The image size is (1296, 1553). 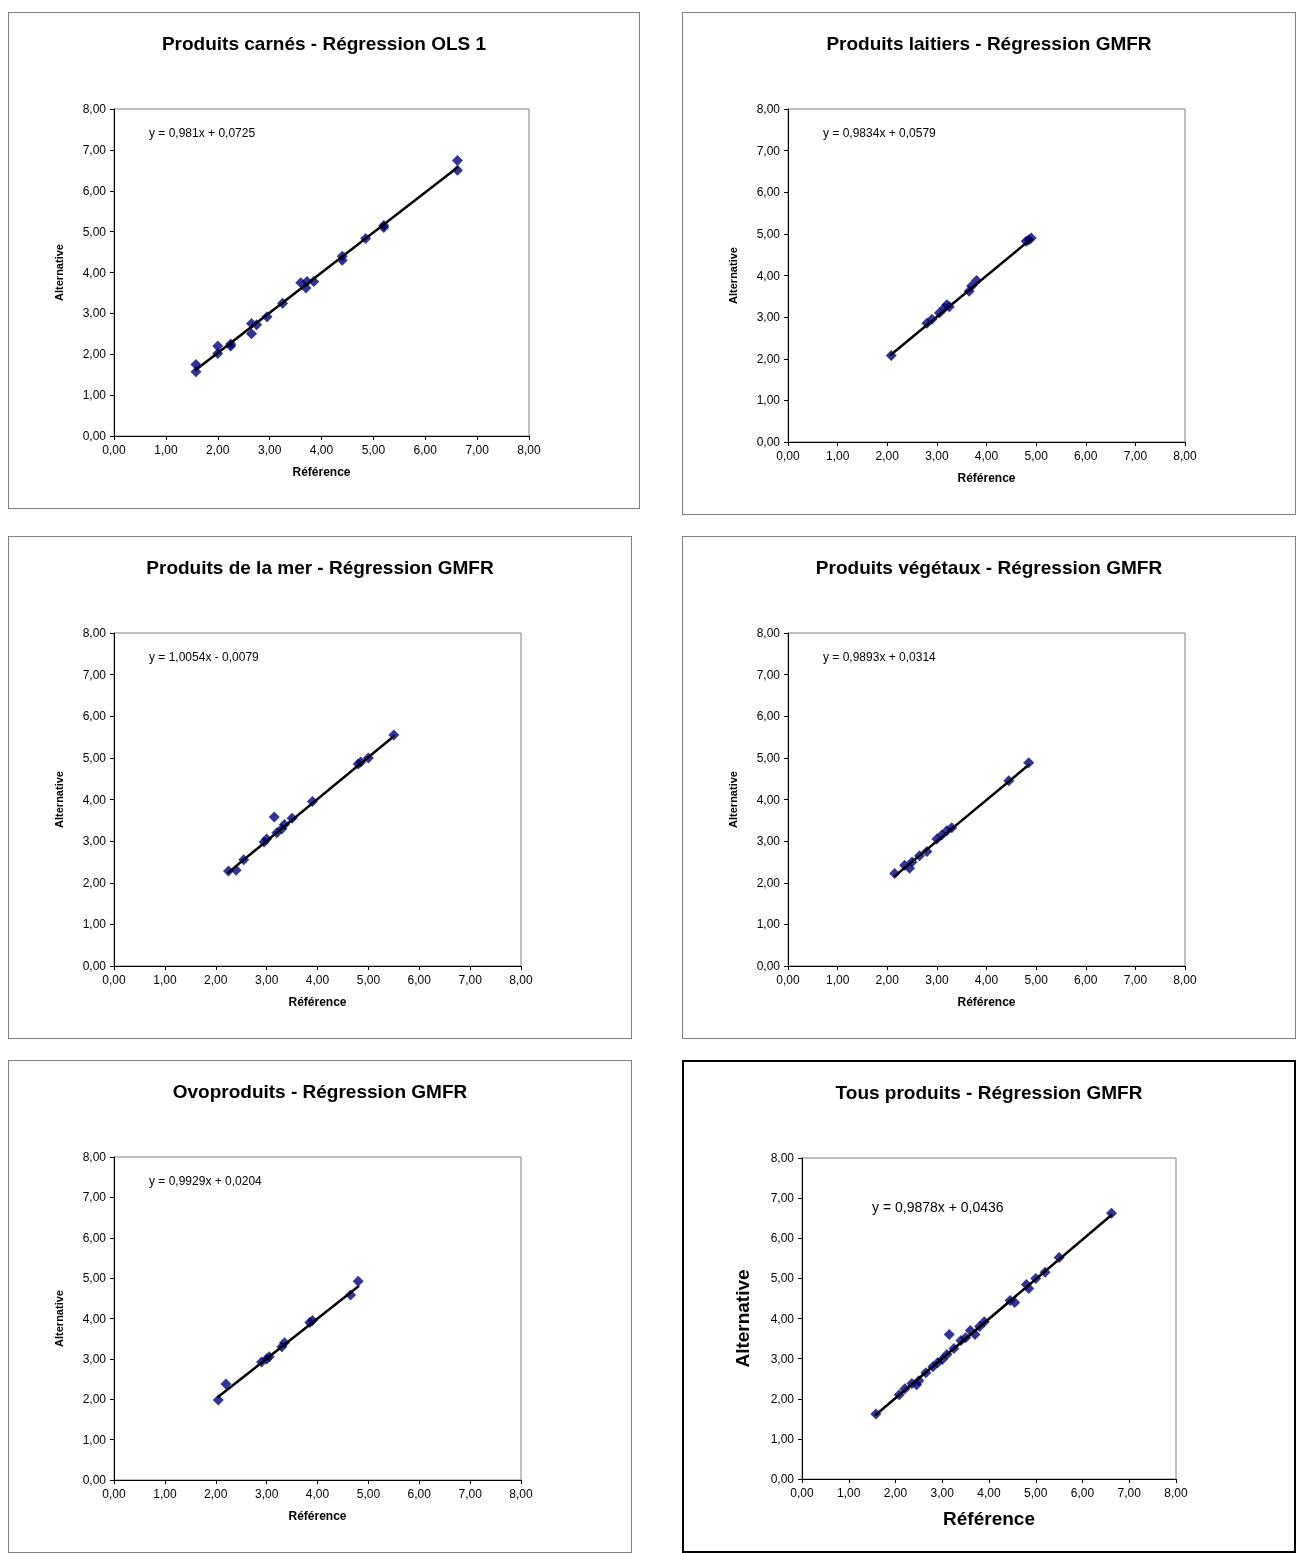 I want to click on chart-title: Produits de la mer - Régression GMFR, so click(x=320, y=567).